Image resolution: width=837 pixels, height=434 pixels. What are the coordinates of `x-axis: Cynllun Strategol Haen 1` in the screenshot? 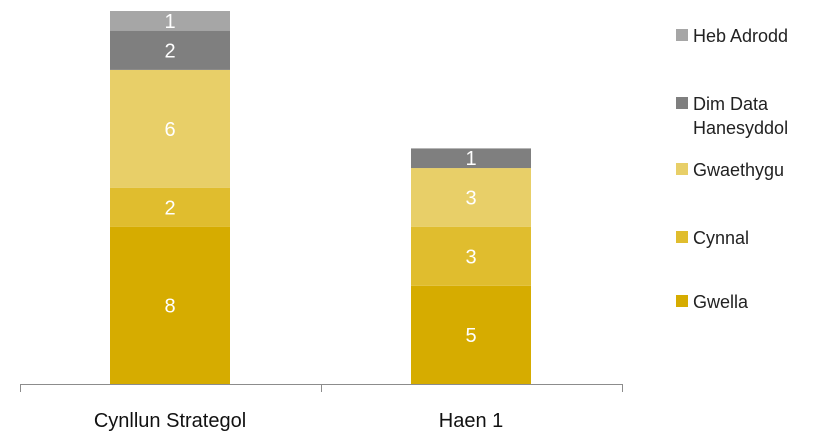 It's located at (321, 408).